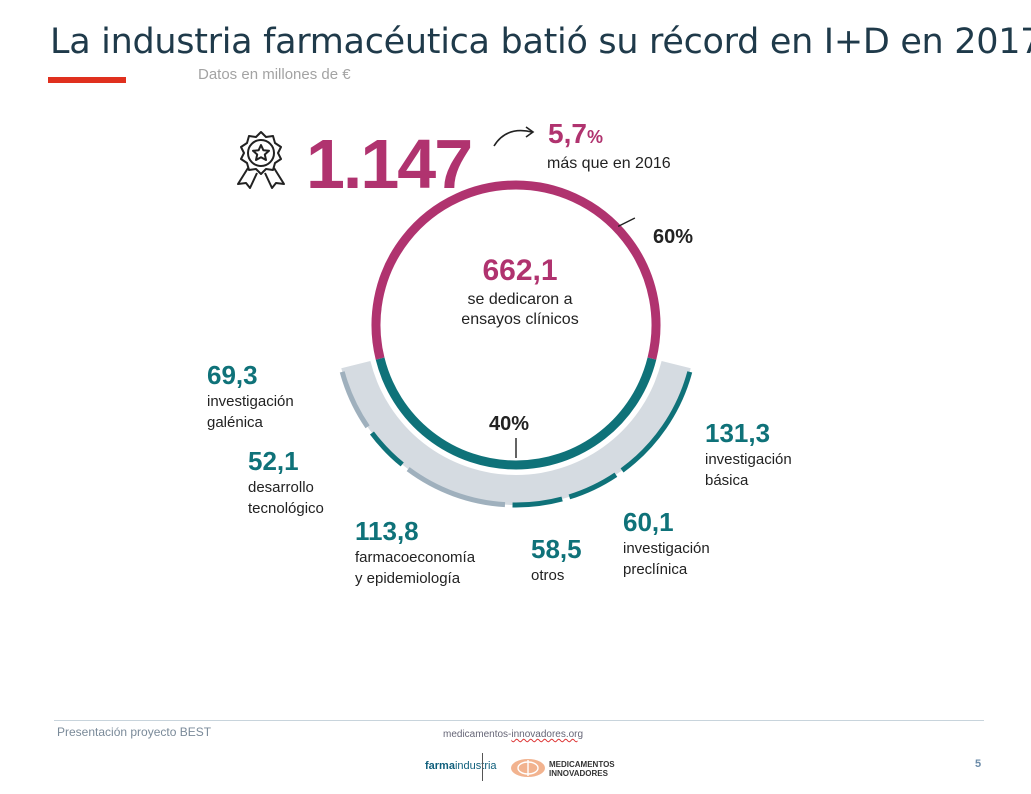  I want to click on percent-leader-top, so click(626, 222).